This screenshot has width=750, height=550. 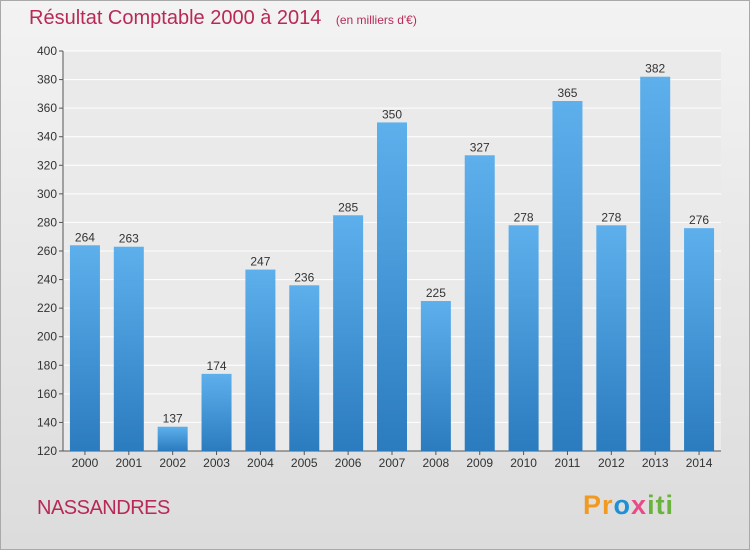 What do you see at coordinates (260, 262) in the screenshot?
I see `data-label-2004: 247` at bounding box center [260, 262].